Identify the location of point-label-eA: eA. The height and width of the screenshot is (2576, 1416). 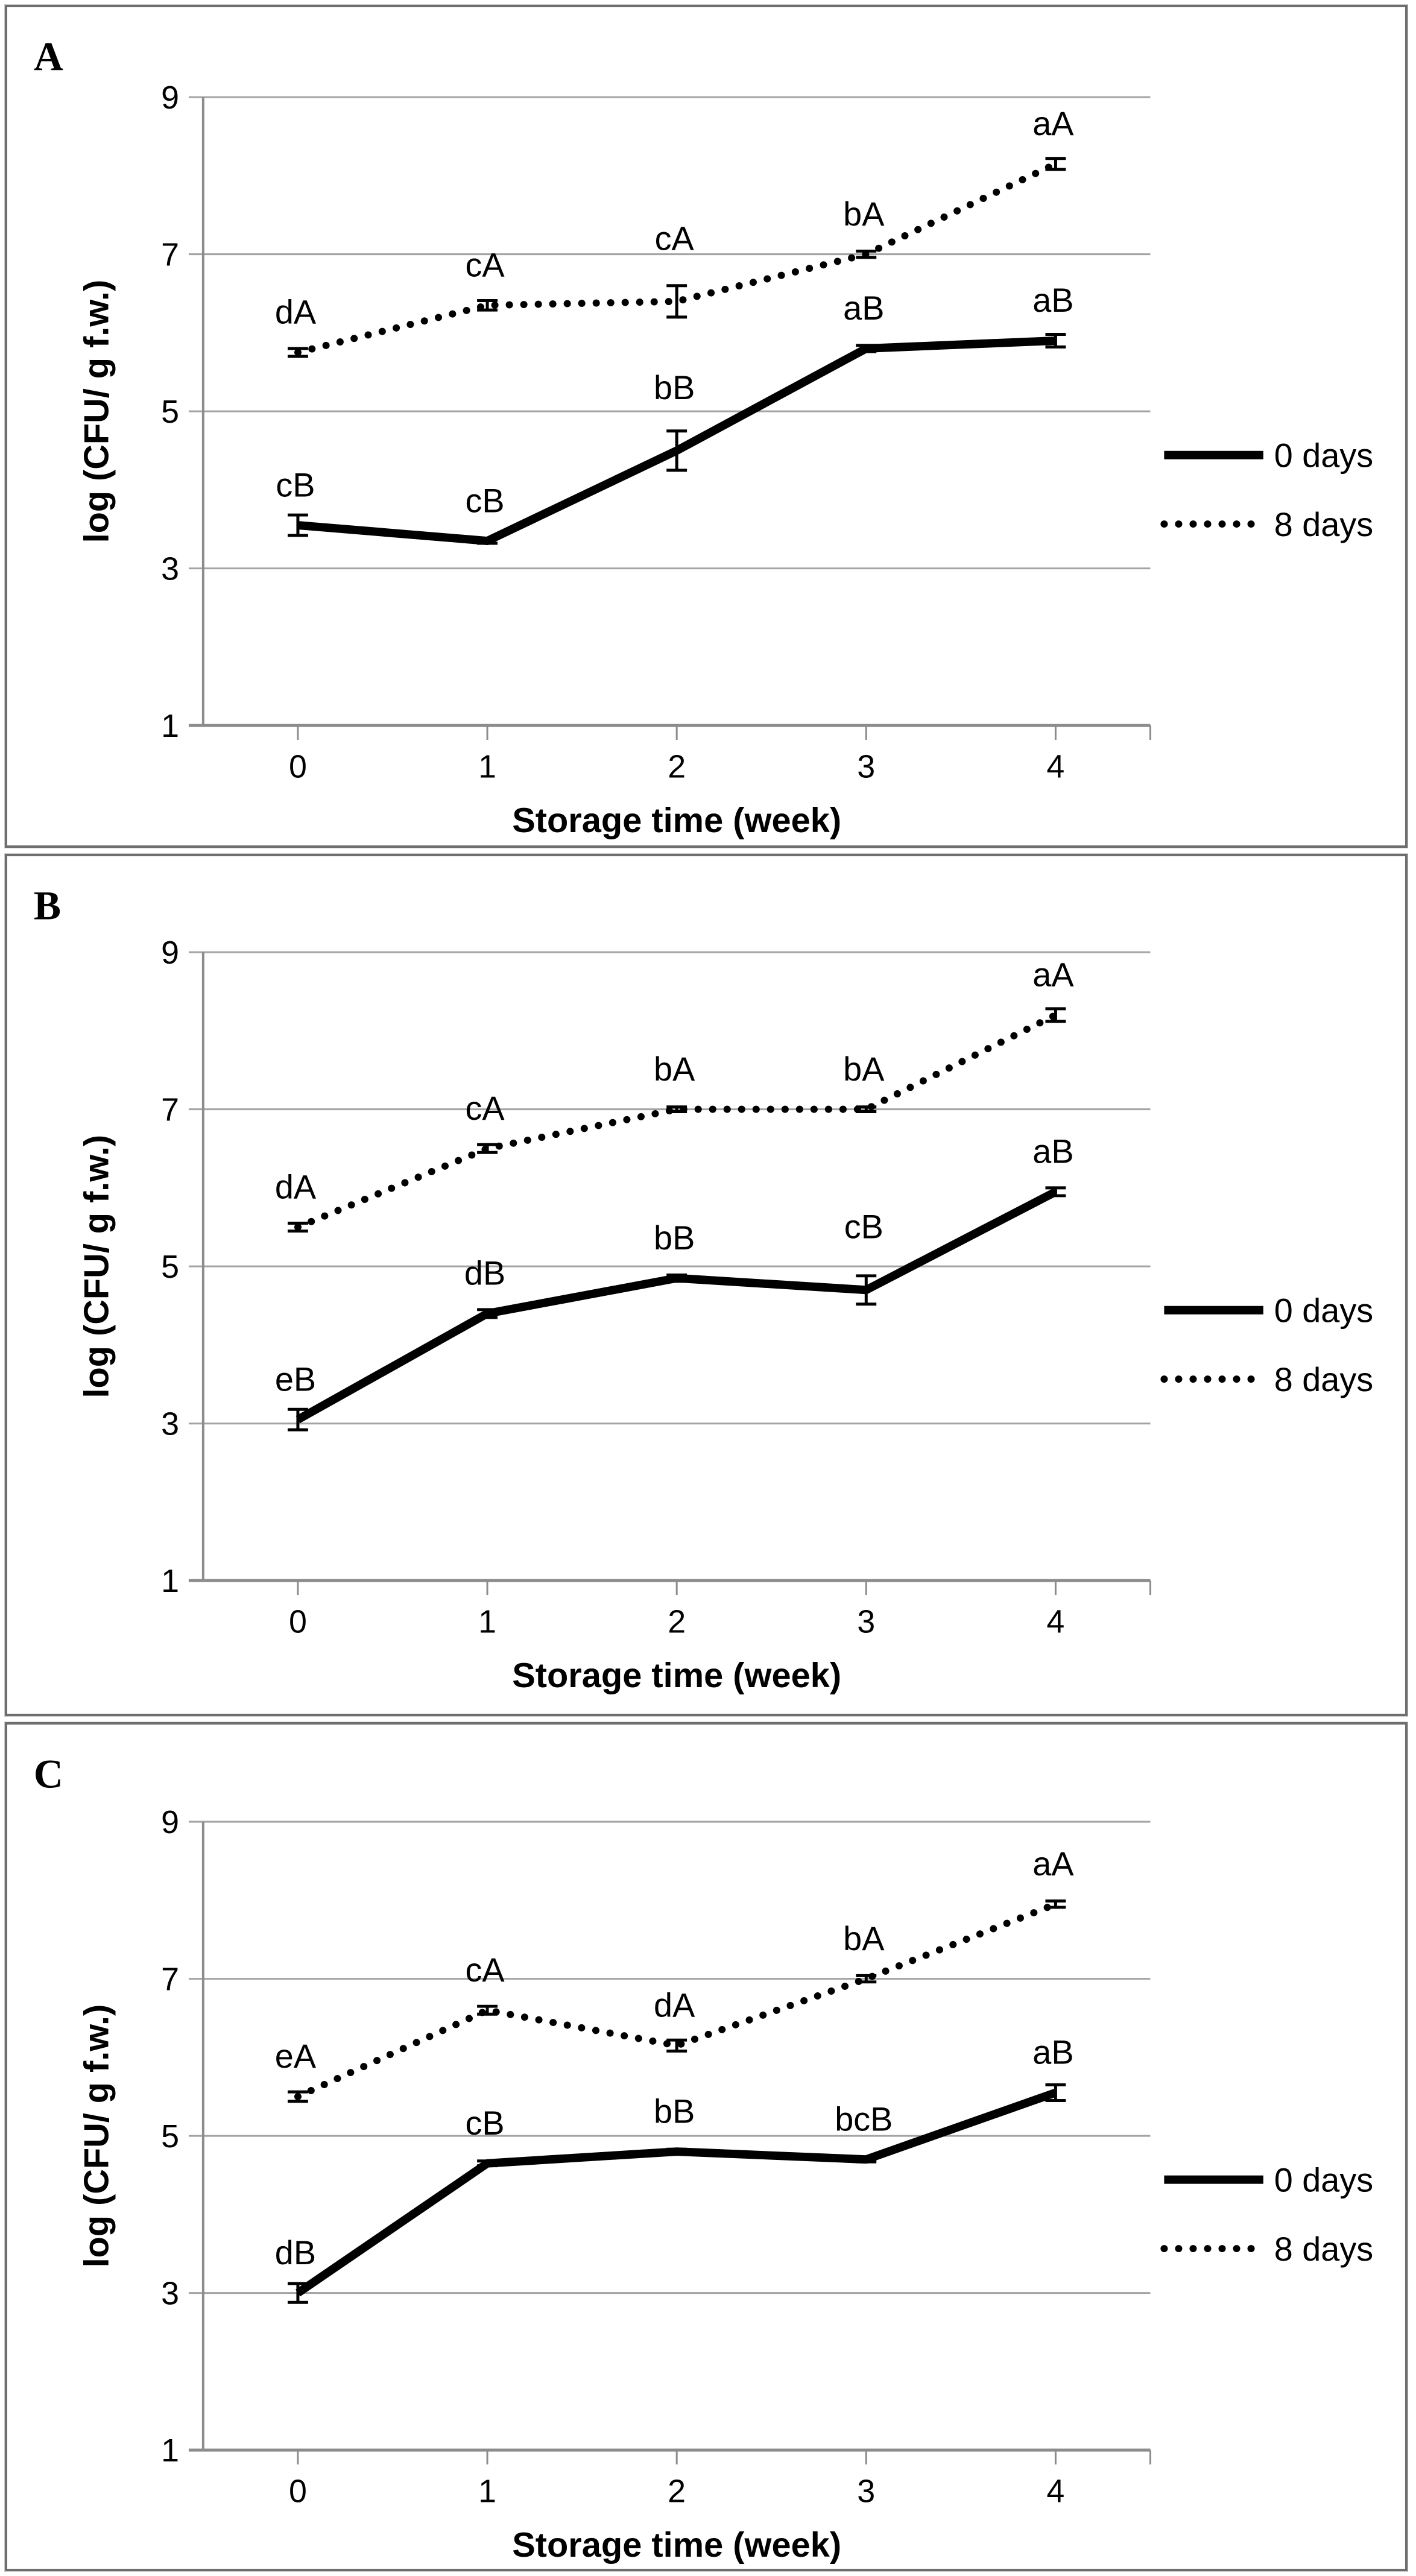
(296, 2056).